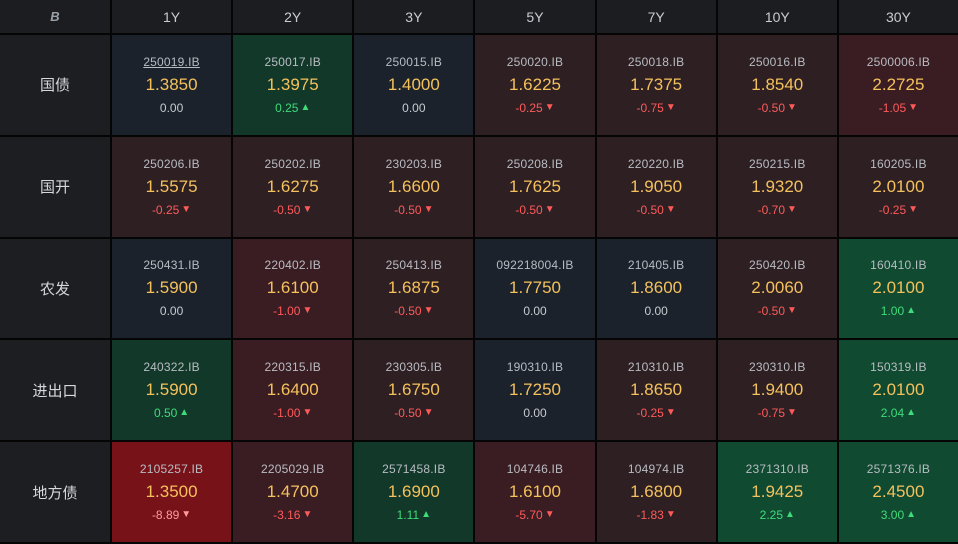  What do you see at coordinates (892, 413) in the screenshot?
I see `yield-change-value: 2.04` at bounding box center [892, 413].